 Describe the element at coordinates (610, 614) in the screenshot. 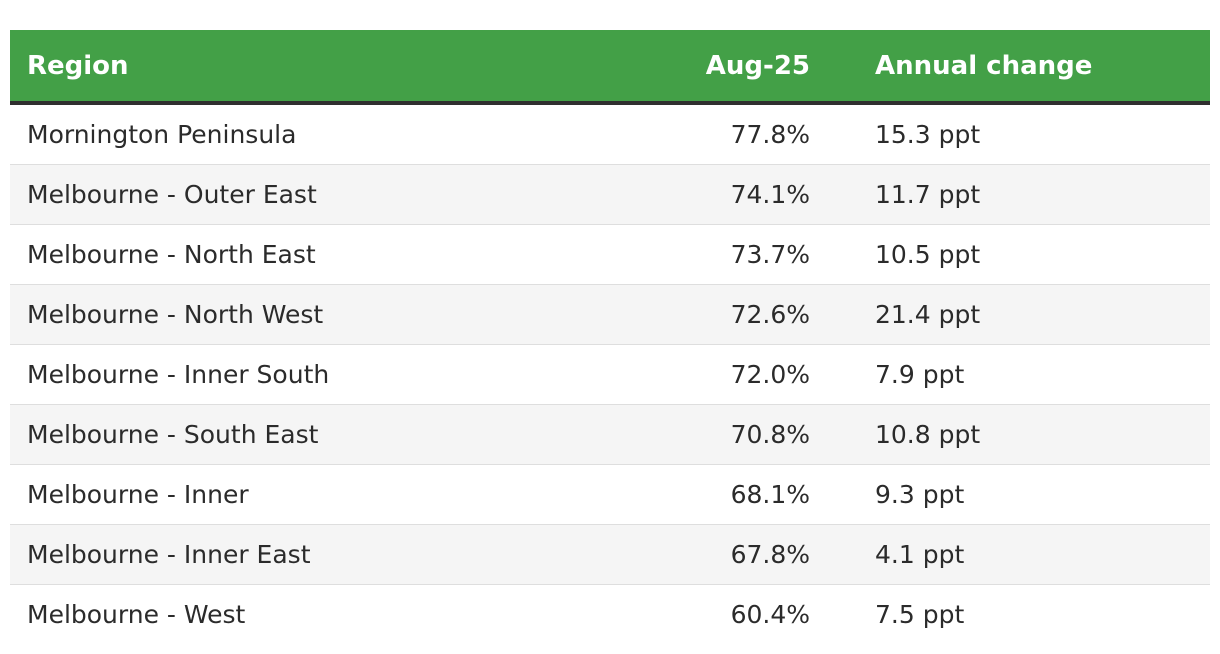

I see `table-row: Melbourne - West 60.4% 7.5 ppt` at that location.